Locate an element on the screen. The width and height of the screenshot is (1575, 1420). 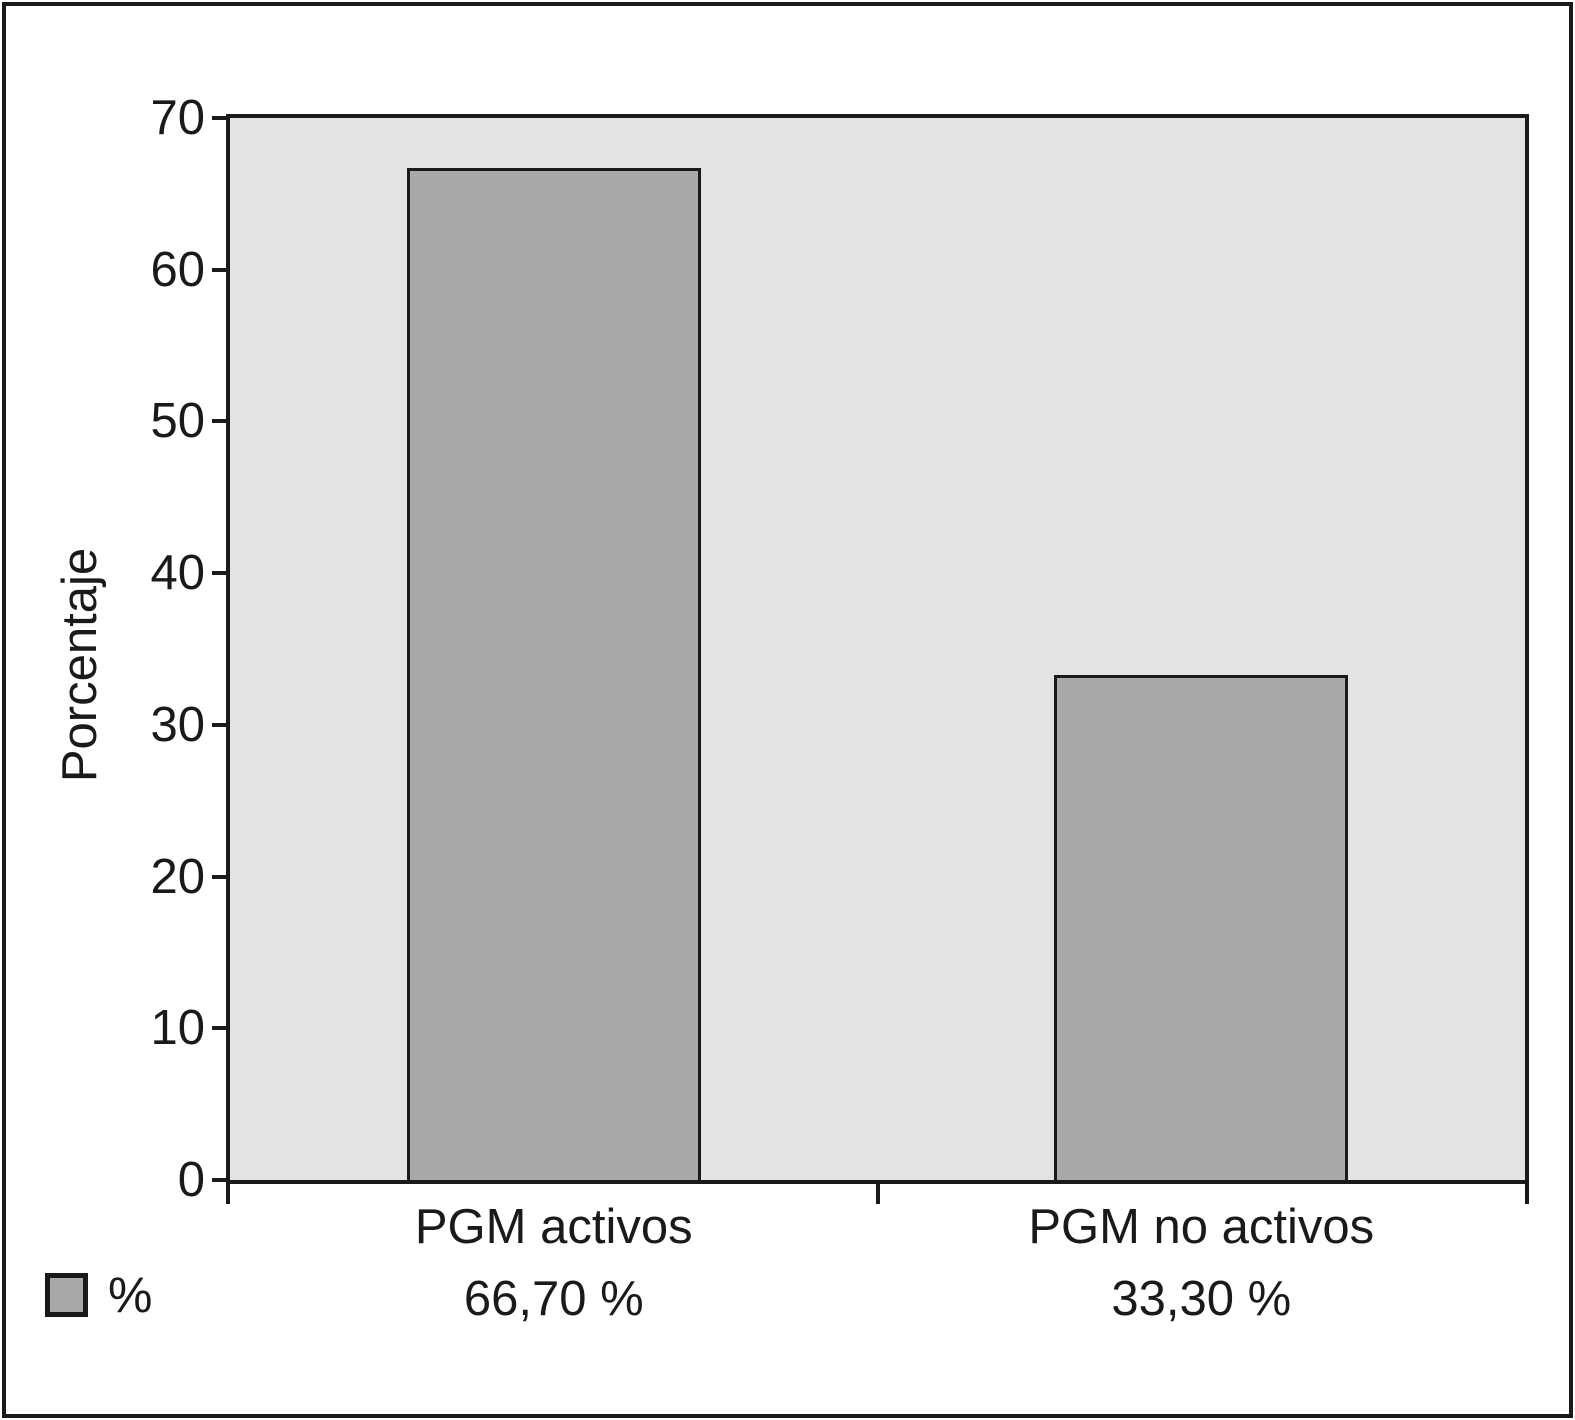
y-axis-tick-label: 40 is located at coordinates (177, 573).